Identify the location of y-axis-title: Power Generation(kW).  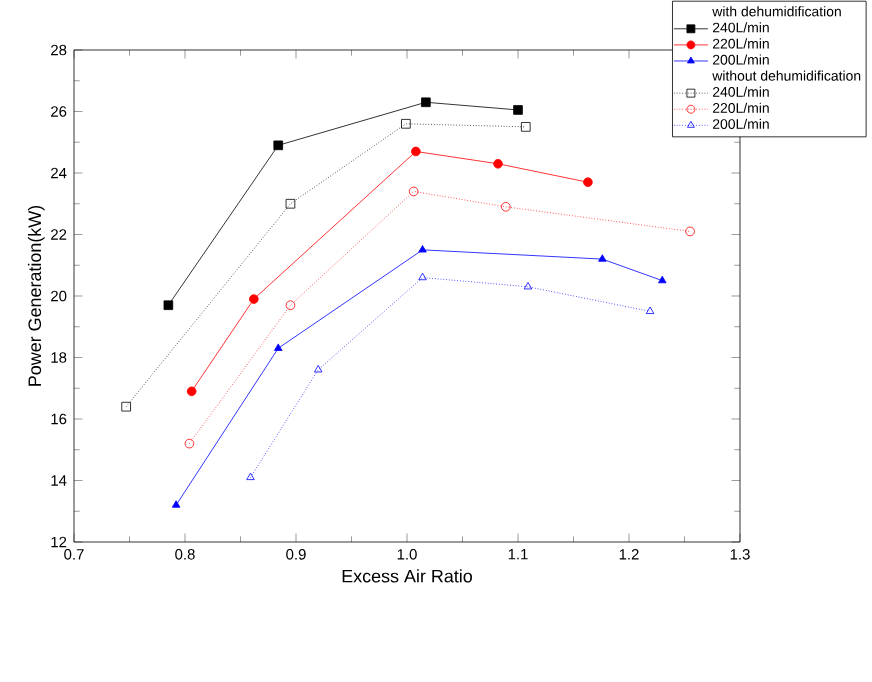
(36, 295).